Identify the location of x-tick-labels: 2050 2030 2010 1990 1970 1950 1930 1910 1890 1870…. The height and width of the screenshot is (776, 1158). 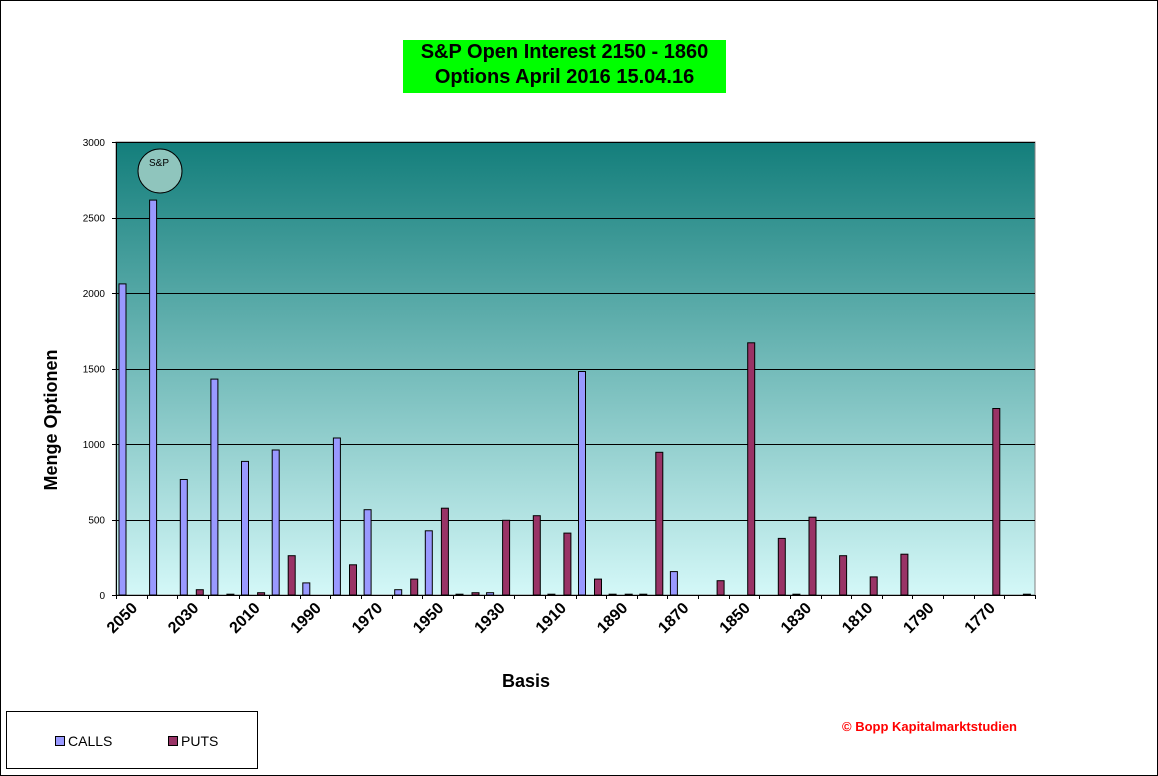
(551, 618).